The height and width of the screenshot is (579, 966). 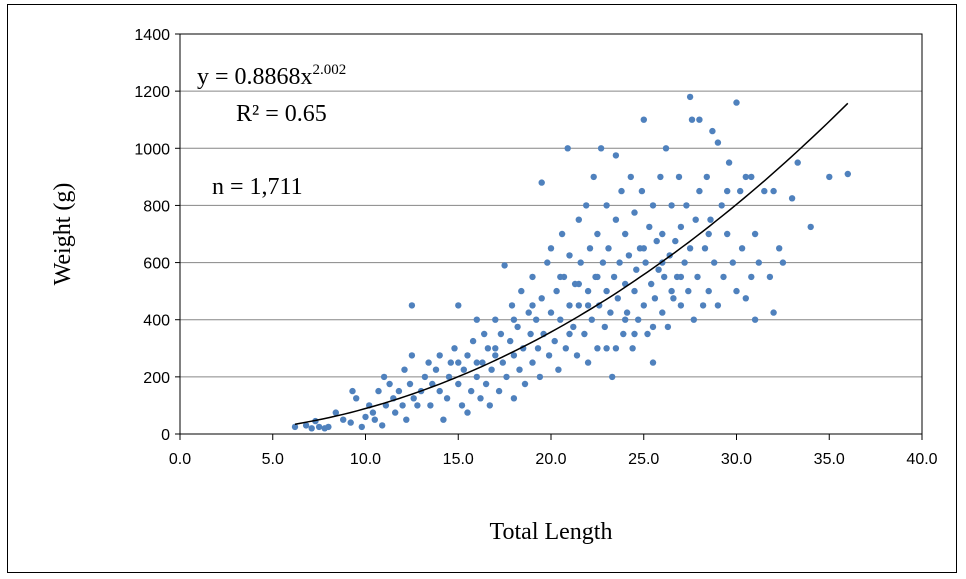 What do you see at coordinates (330, 70) in the screenshot?
I see `equation-exponent: 2.002` at bounding box center [330, 70].